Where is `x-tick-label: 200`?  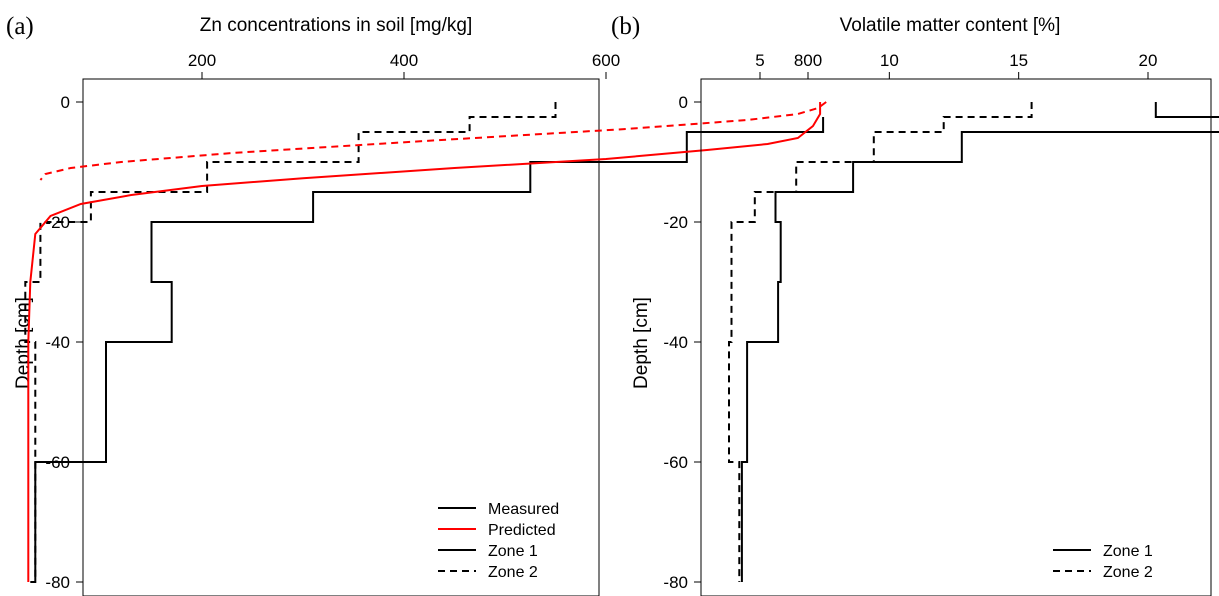 x-tick-label: 200 is located at coordinates (202, 60).